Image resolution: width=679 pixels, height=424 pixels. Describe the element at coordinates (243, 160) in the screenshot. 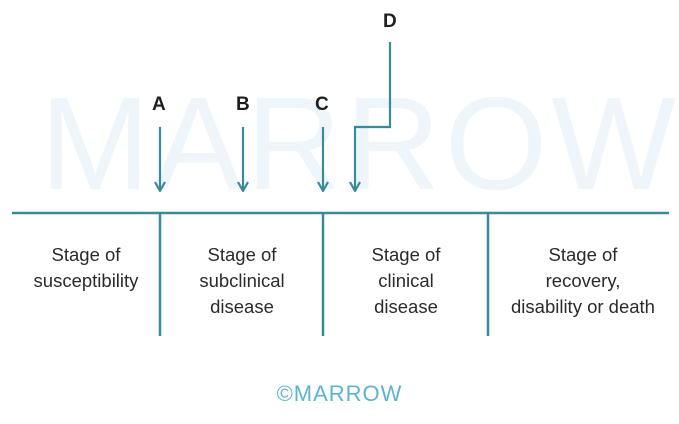

I see `arrow-b` at that location.